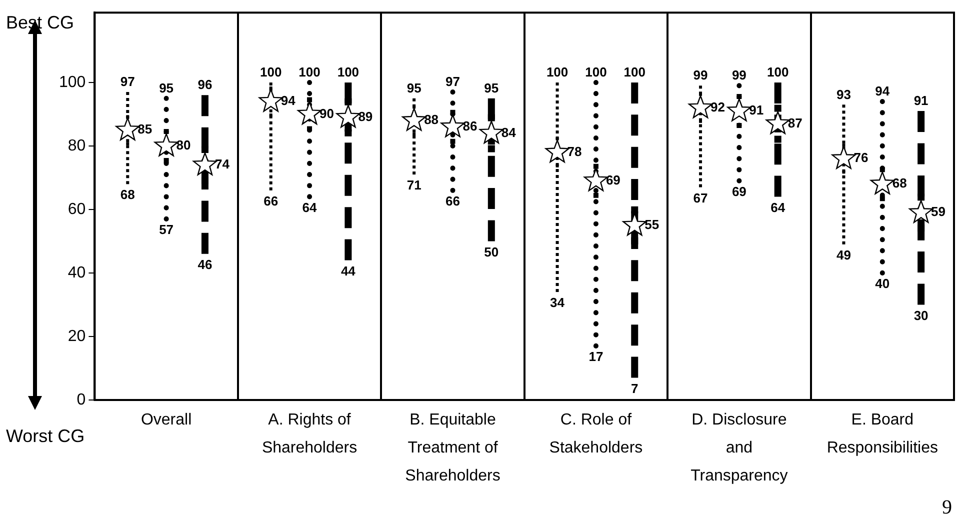 This screenshot has width=960, height=526. Describe the element at coordinates (222, 164) in the screenshot. I see `data-label: 74` at that location.